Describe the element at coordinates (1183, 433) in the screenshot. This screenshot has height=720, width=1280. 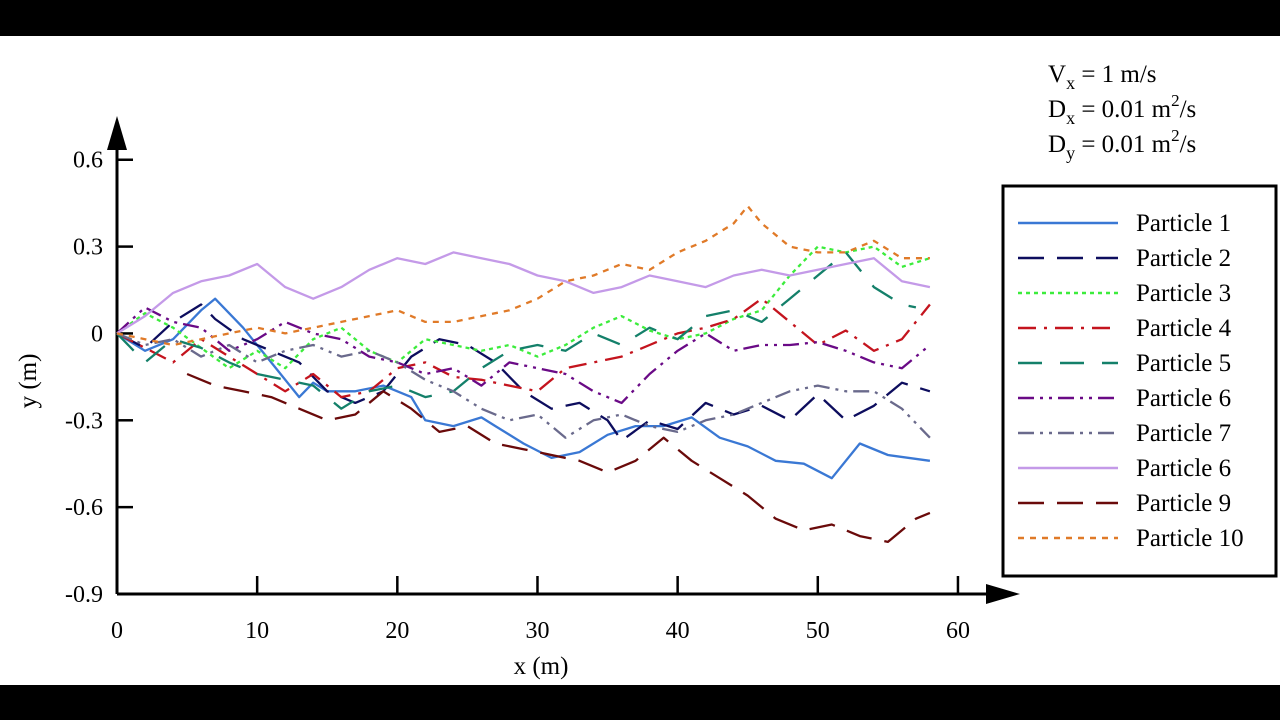
I see `legend-label: Particle 7` at that location.